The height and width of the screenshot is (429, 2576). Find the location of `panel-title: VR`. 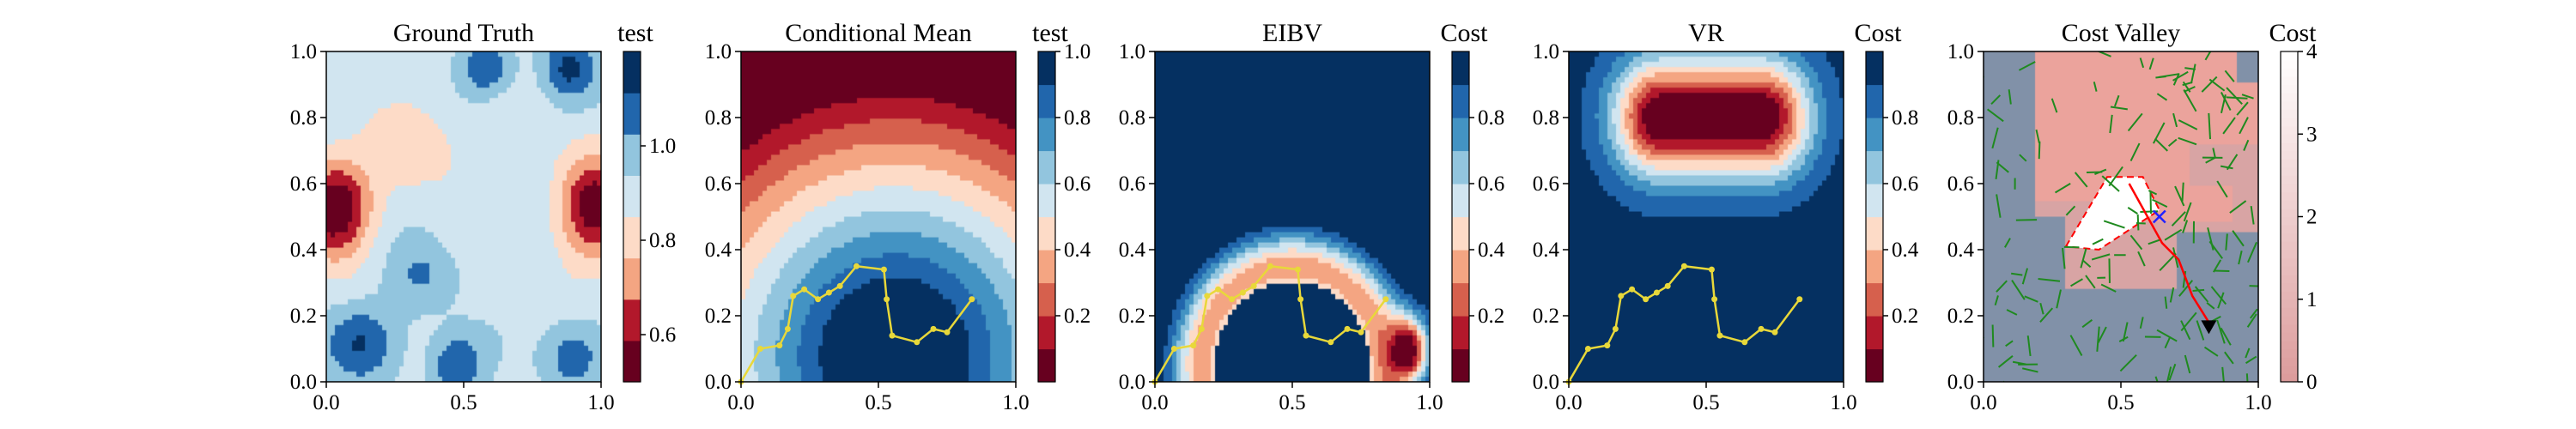

panel-title: VR is located at coordinates (1706, 33).